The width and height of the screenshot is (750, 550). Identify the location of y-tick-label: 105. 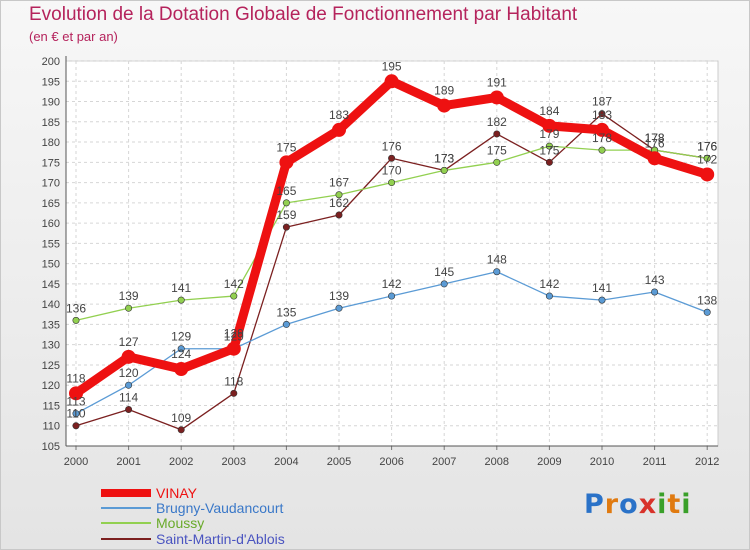
(51, 447).